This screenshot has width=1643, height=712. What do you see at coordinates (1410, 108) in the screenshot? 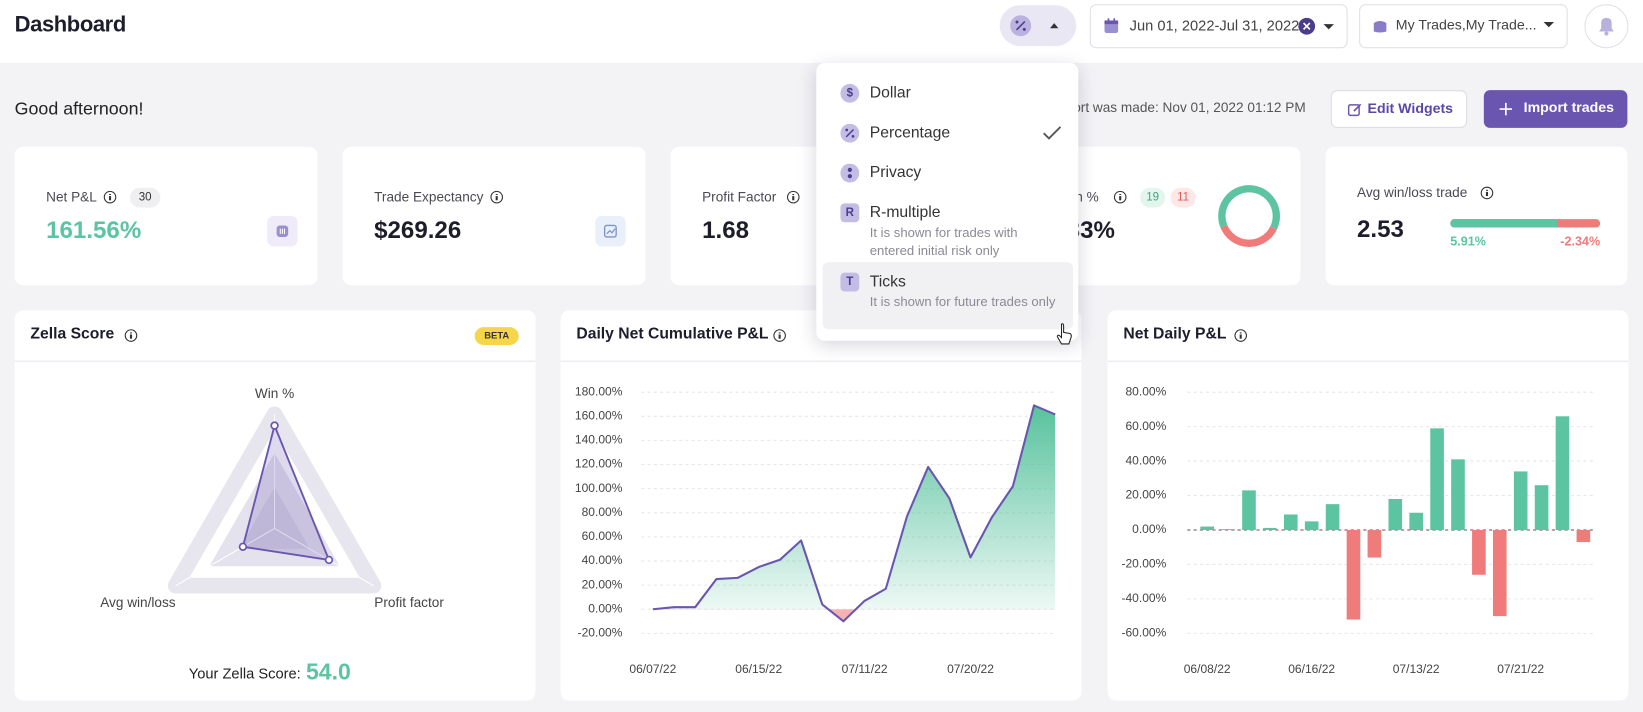
I see `edit-widgets-label: Edit Widgets` at bounding box center [1410, 108].